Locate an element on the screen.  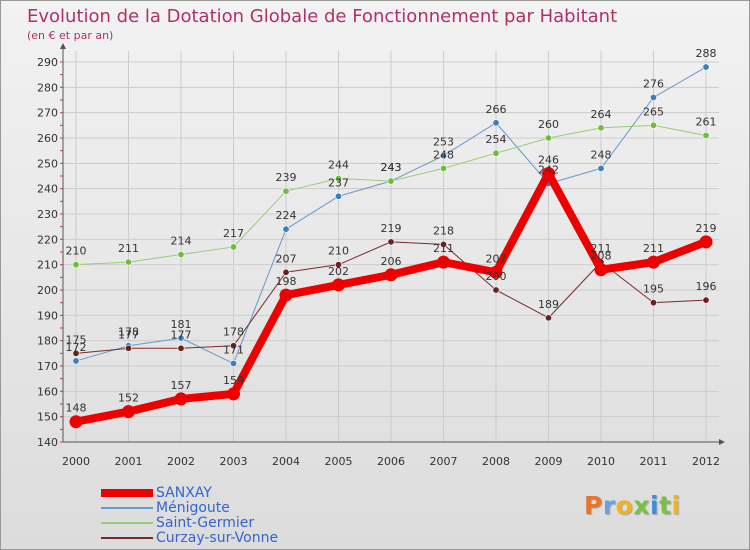
data-label-saint-germier: 248 is located at coordinates (443, 154).